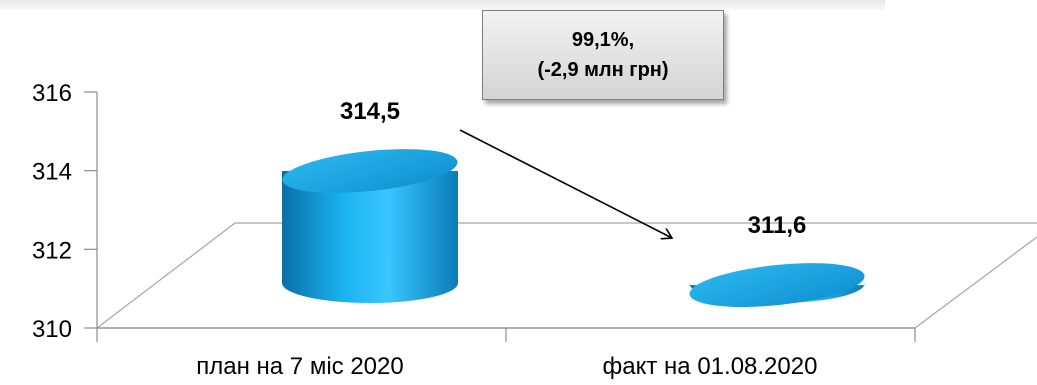 The image size is (1037, 385). What do you see at coordinates (52, 93) in the screenshot?
I see `y-tick-label: 316` at bounding box center [52, 93].